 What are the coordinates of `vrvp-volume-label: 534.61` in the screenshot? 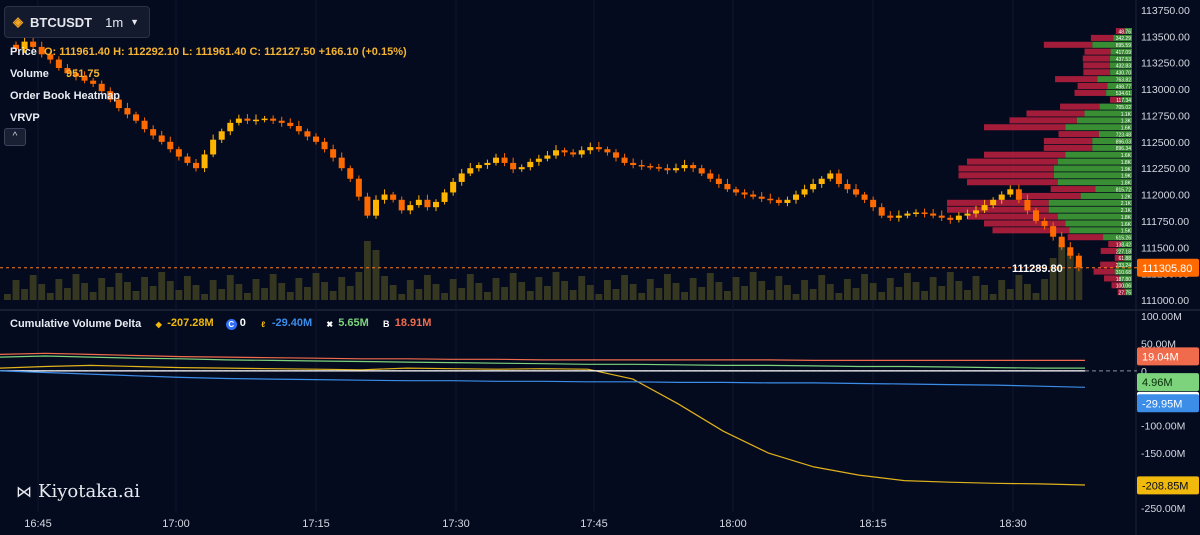 It's located at (1124, 94).